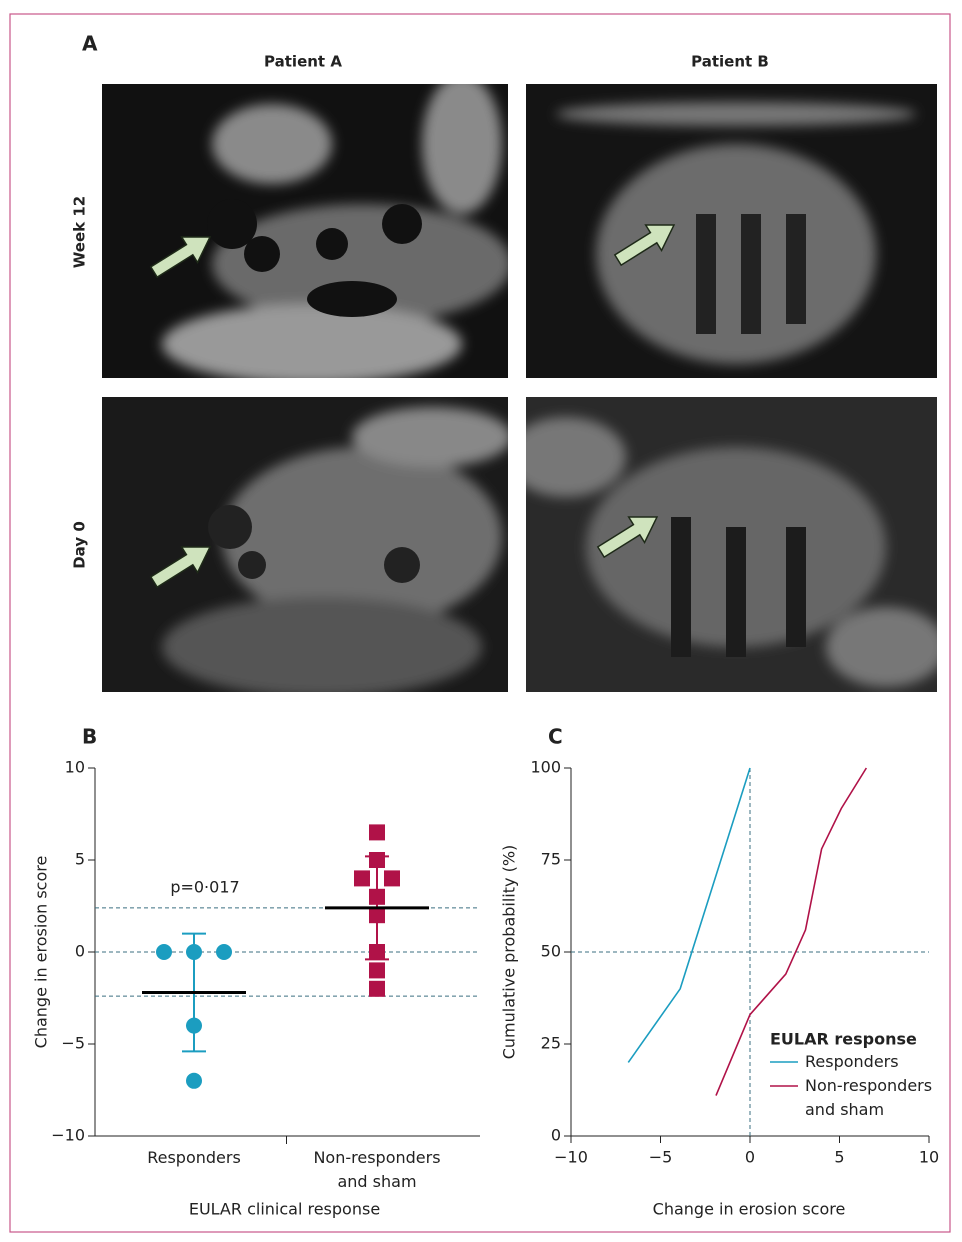  I want to click on legend-label: Responders, so click(852, 1061).